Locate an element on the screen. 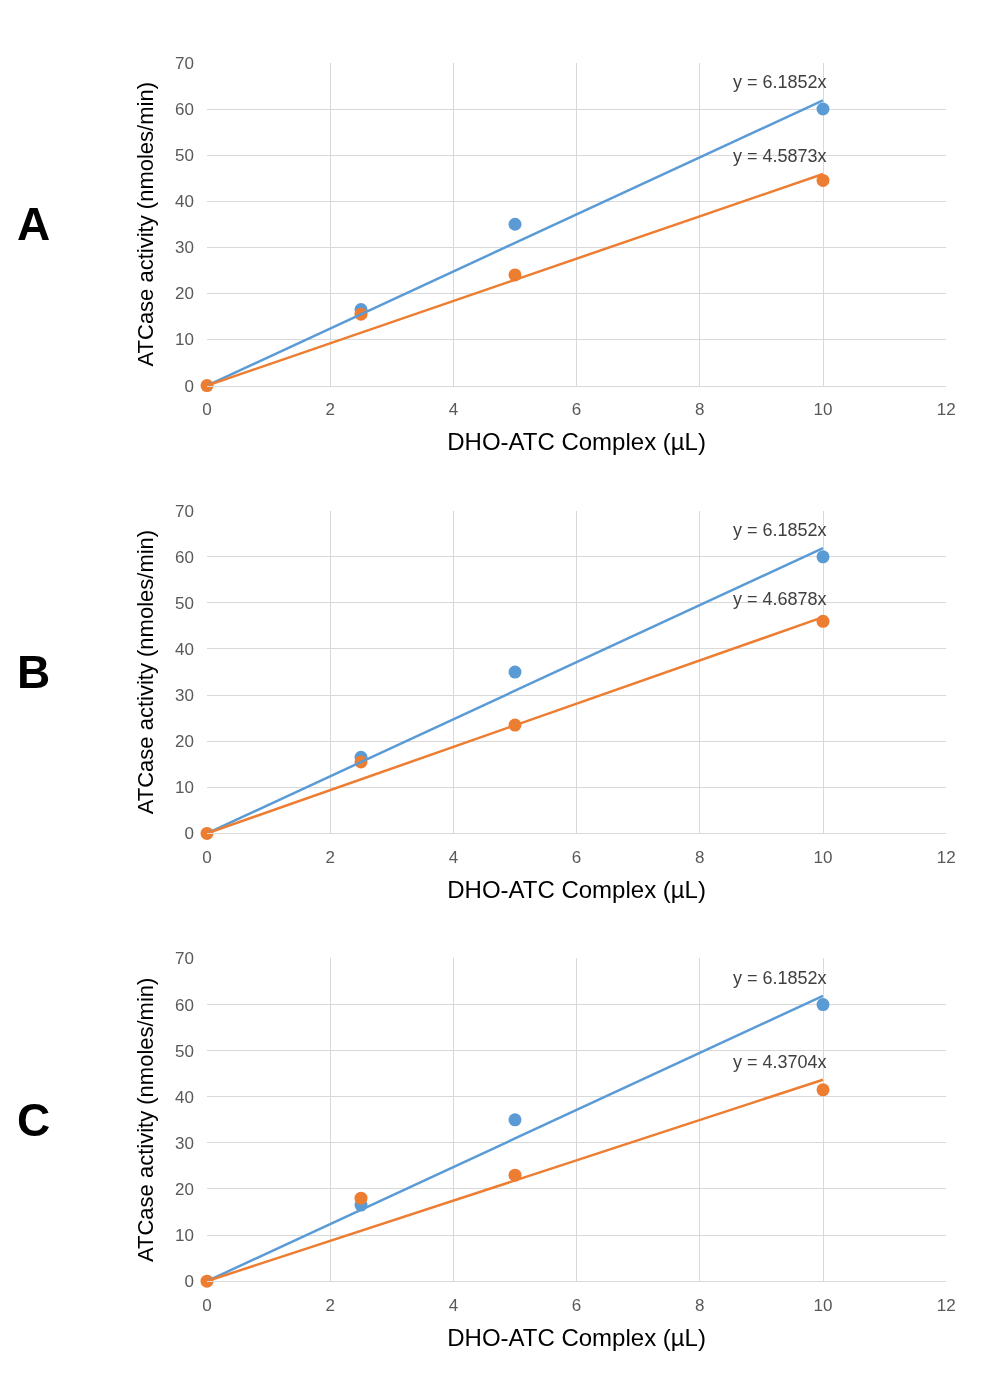  text: A is located at coordinates (34, 224).